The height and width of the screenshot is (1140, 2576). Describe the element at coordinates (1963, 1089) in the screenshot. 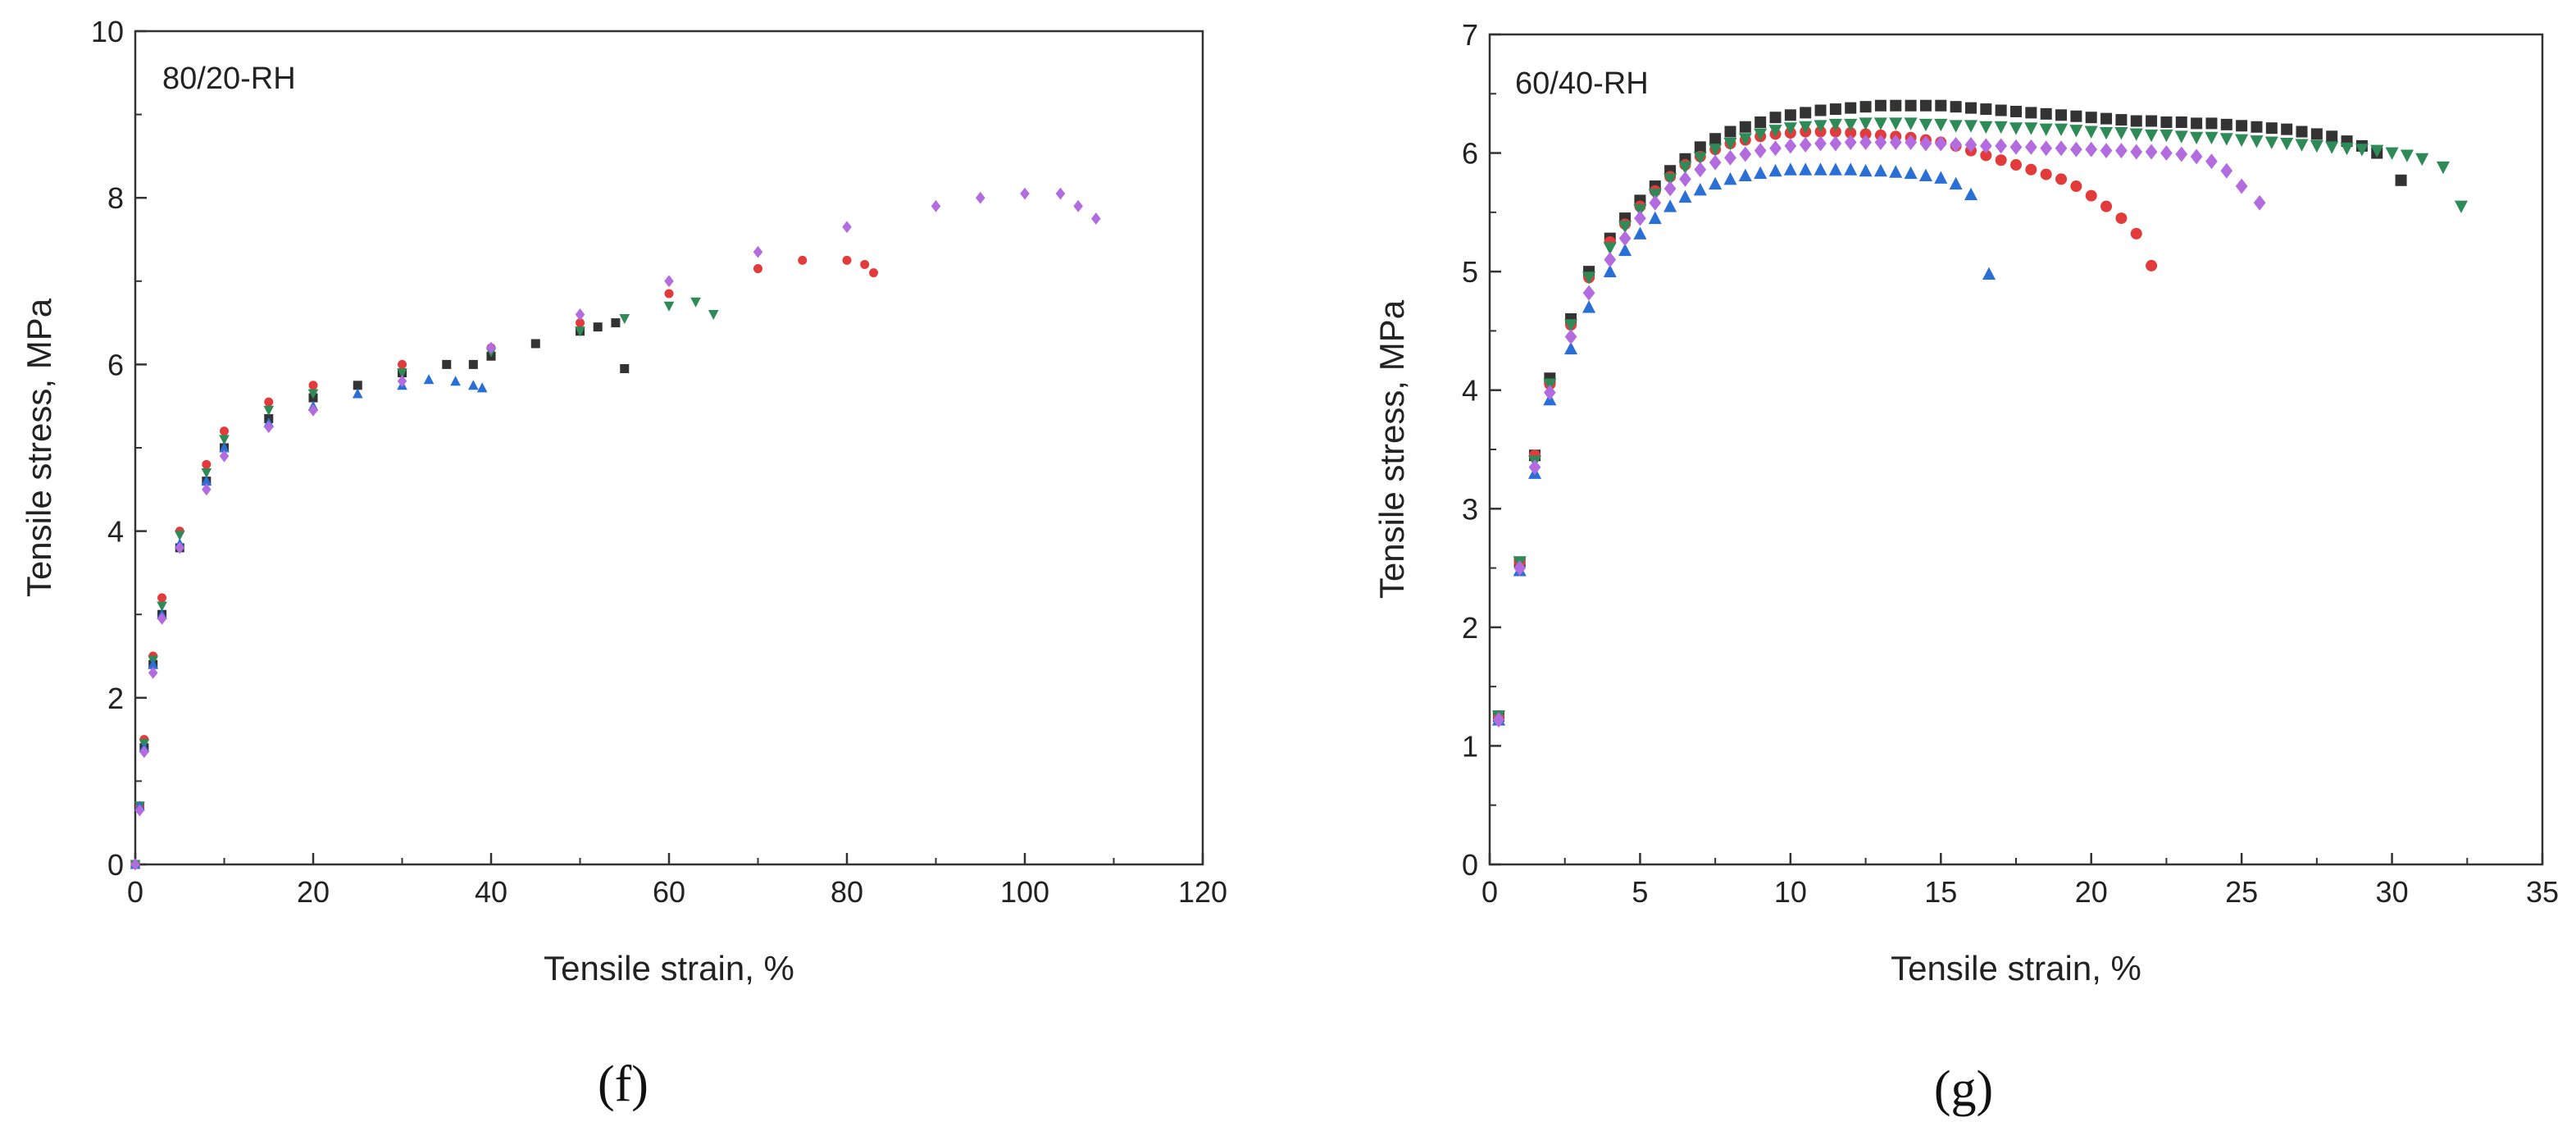

I see `chart-g-panel-label: (g)` at that location.